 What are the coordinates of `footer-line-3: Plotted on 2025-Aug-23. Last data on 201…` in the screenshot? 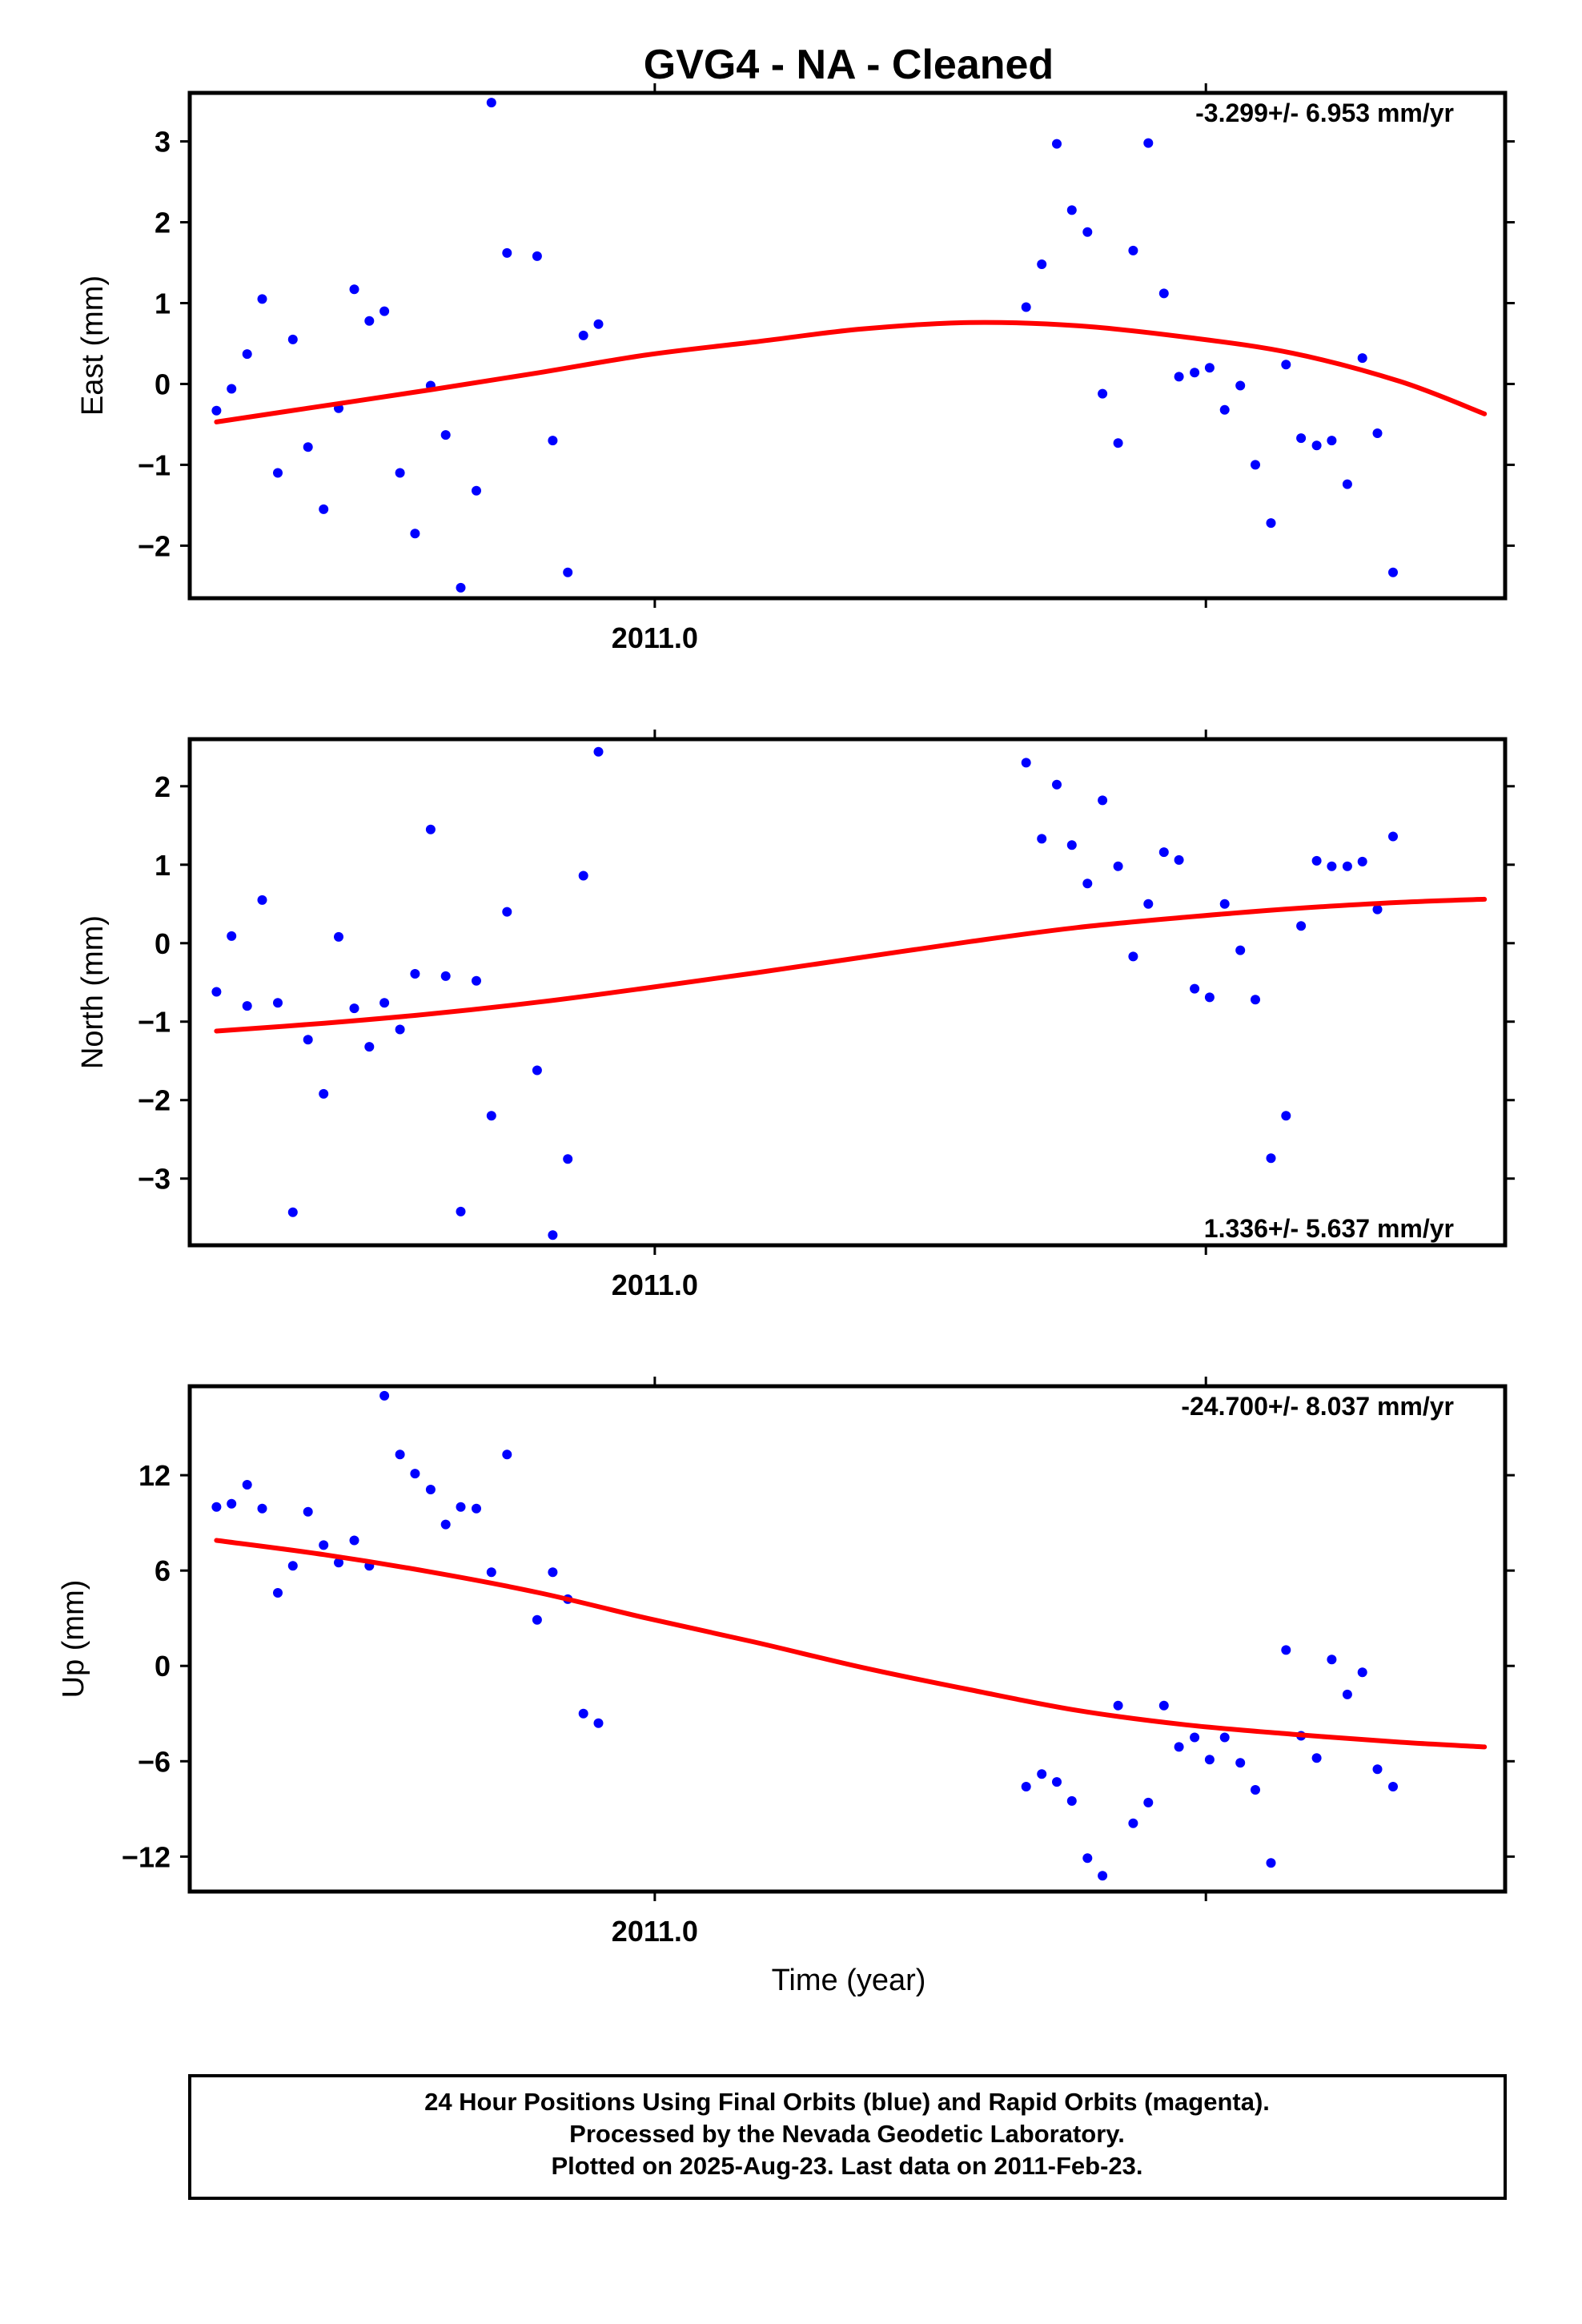 It's located at (847, 2166).